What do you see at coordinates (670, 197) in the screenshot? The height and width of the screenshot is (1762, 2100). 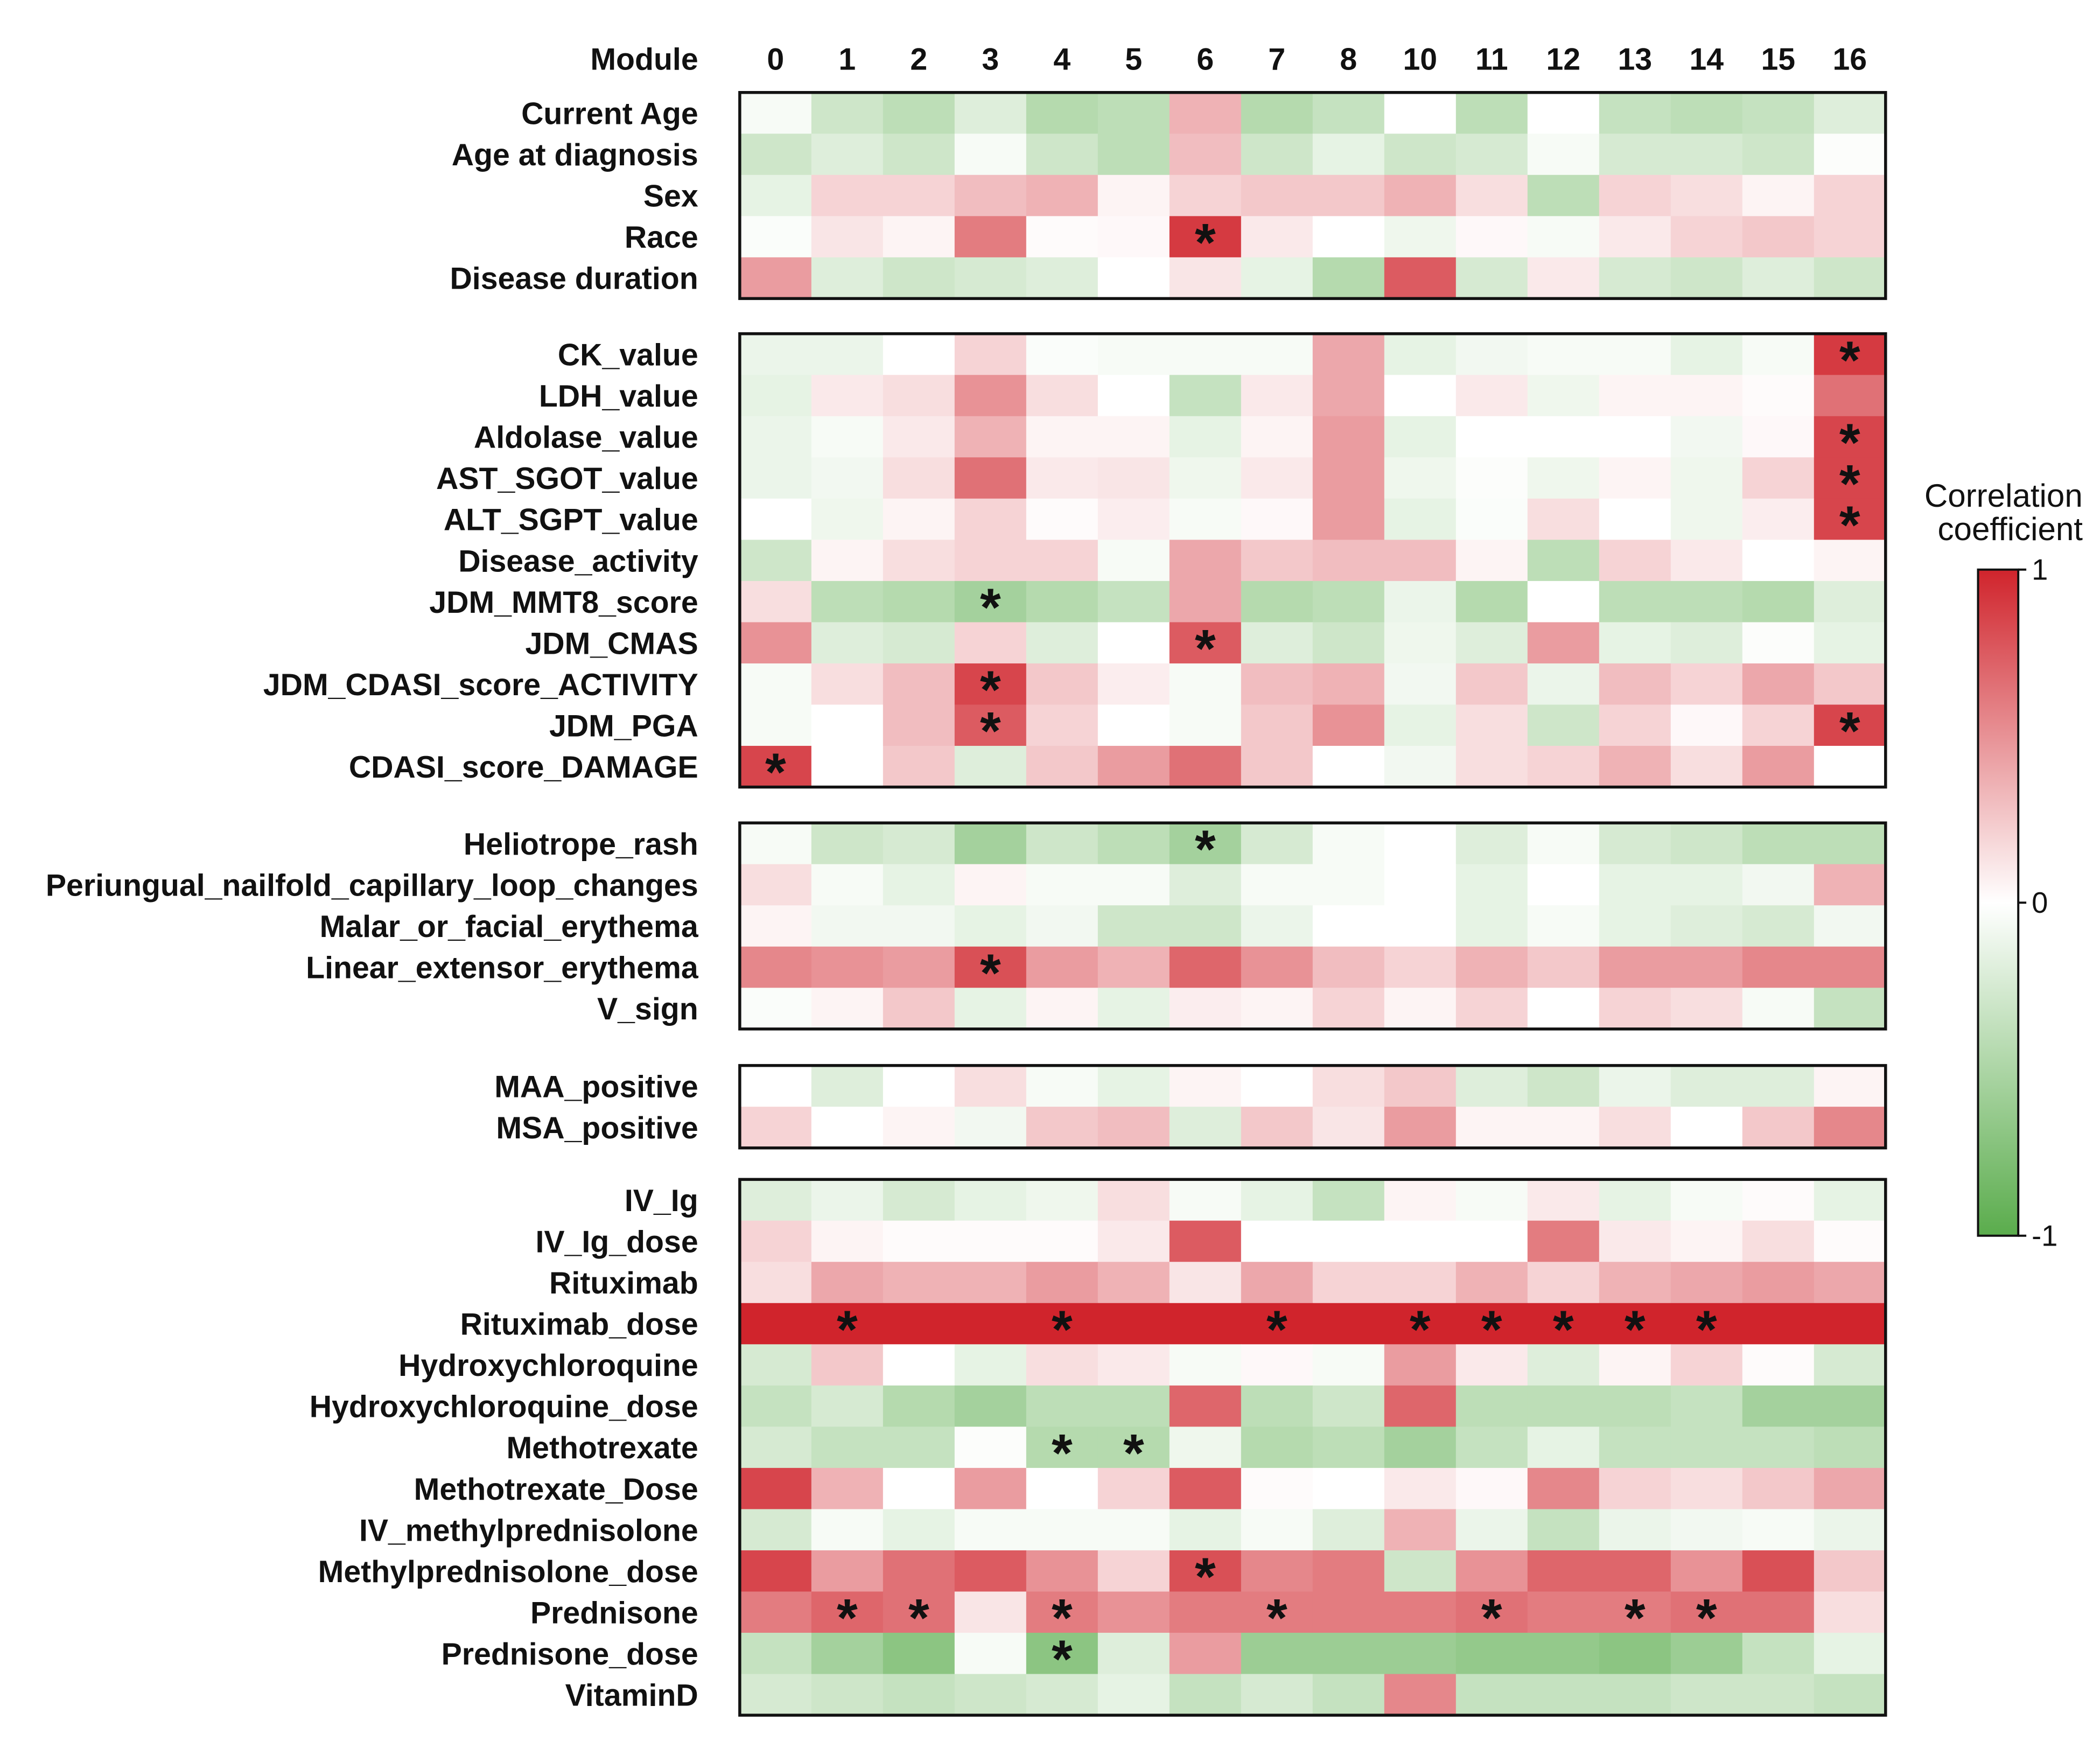 I see `row-label-sex: Sex` at bounding box center [670, 197].